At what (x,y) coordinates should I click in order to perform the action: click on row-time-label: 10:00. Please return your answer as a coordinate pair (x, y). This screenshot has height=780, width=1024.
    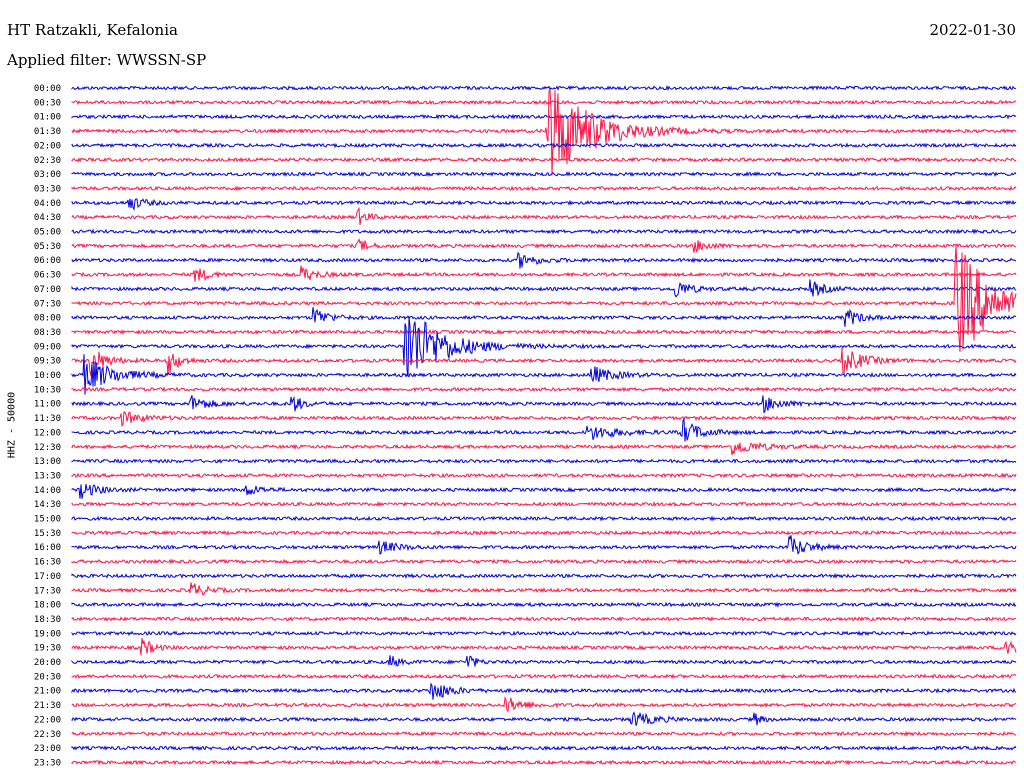
    Looking at the image, I should click on (47, 376).